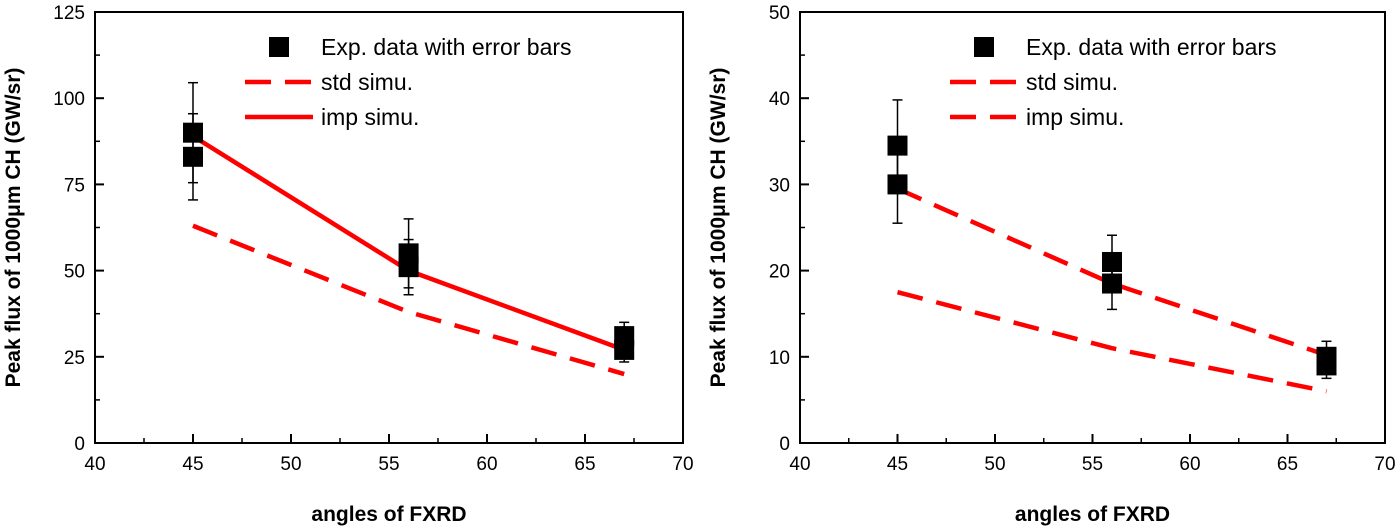 The width and height of the screenshot is (1400, 530). What do you see at coordinates (779, 185) in the screenshot?
I see `y-tick-label: 30` at bounding box center [779, 185].